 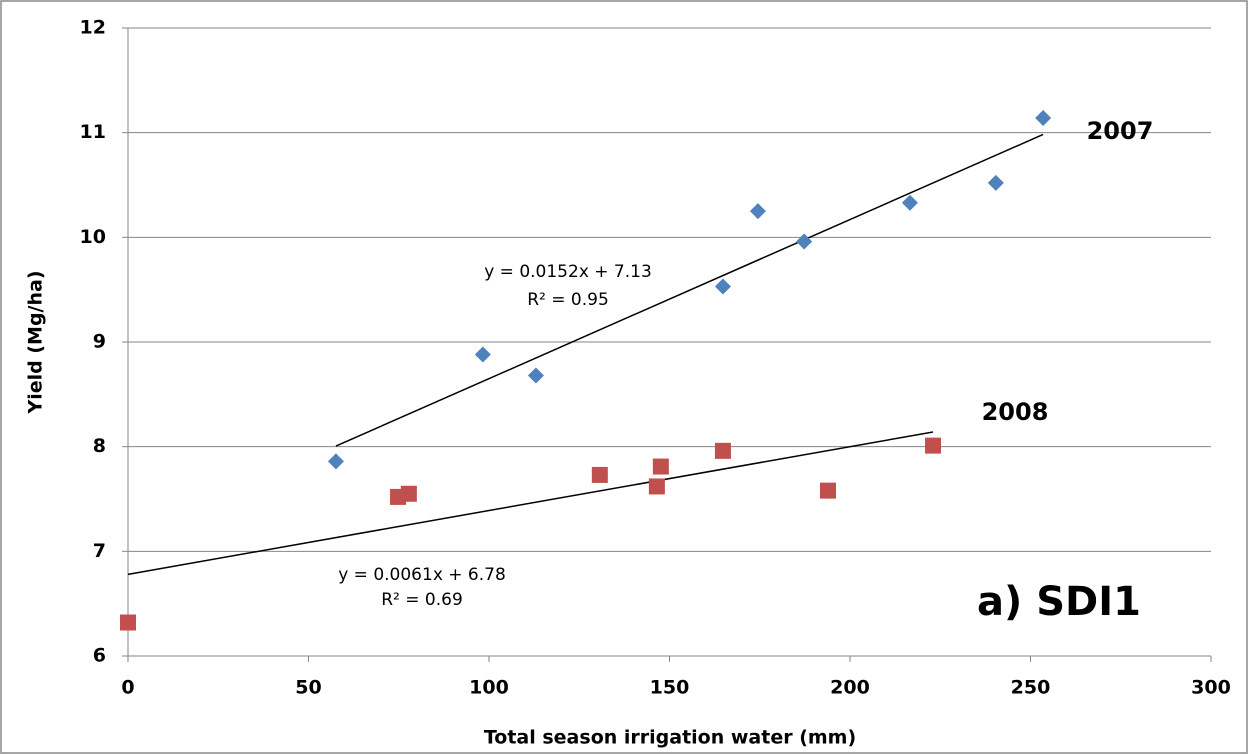 What do you see at coordinates (36, 342) in the screenshot?
I see `y-axis-title: Yield (Mg/ha)` at bounding box center [36, 342].